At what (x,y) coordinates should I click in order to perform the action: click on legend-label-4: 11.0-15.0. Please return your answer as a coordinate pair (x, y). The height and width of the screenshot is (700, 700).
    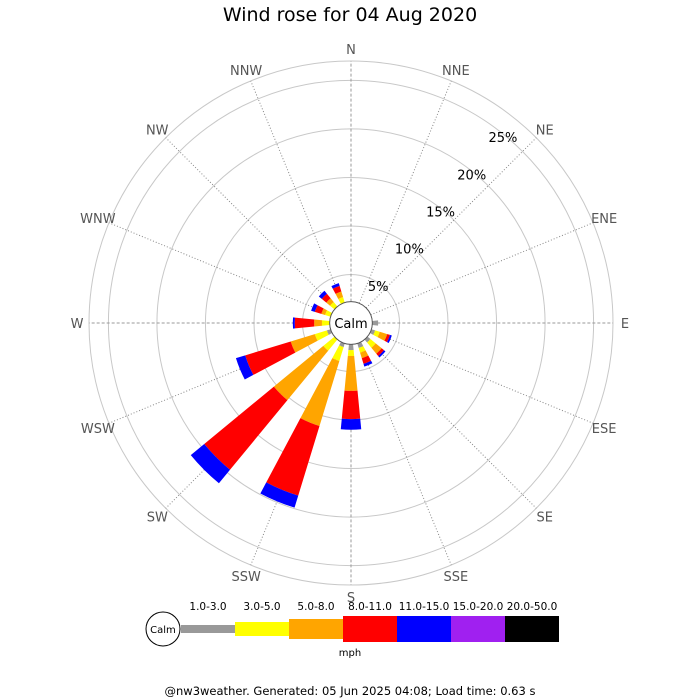
    Looking at the image, I should click on (424, 607).